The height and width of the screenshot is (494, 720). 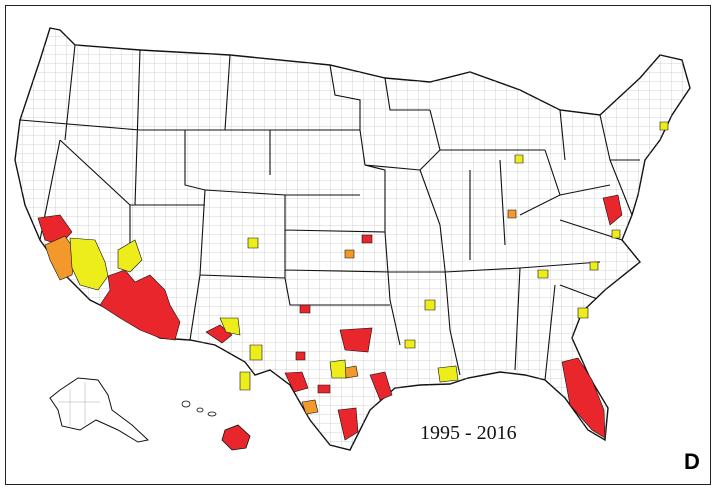 What do you see at coordinates (692, 461) in the screenshot?
I see `panel-letter: D` at bounding box center [692, 461].